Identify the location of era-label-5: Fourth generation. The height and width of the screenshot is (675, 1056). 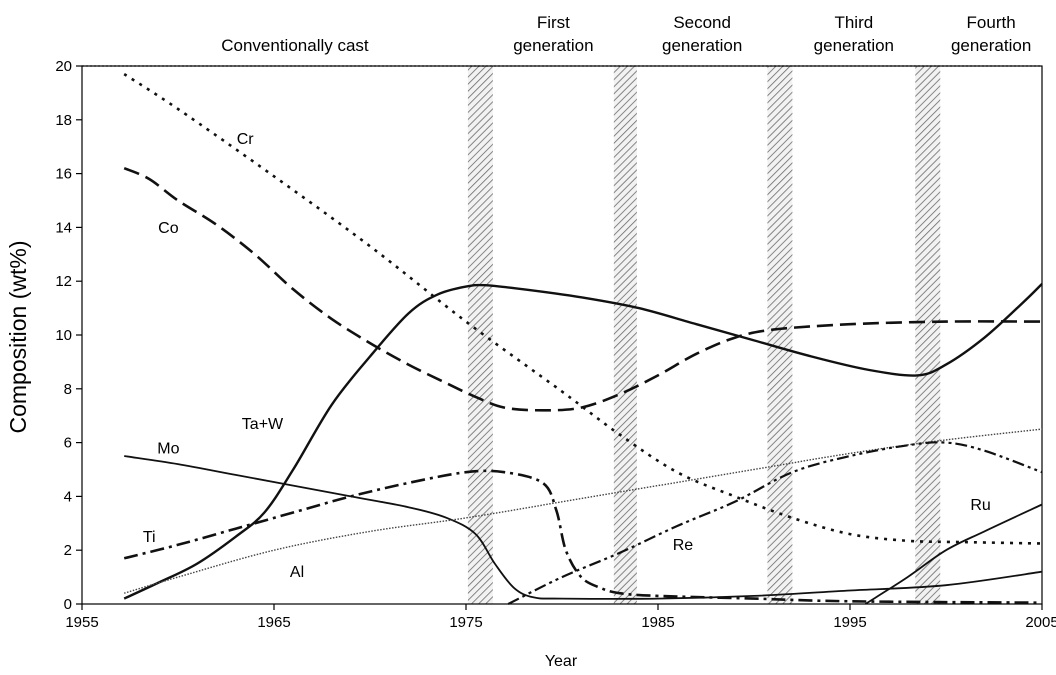
(991, 34).